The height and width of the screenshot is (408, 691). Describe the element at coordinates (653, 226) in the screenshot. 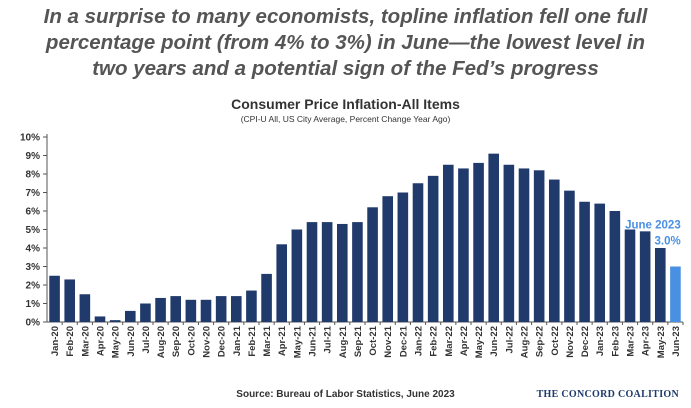

I see `annotation-label: June 2023` at that location.